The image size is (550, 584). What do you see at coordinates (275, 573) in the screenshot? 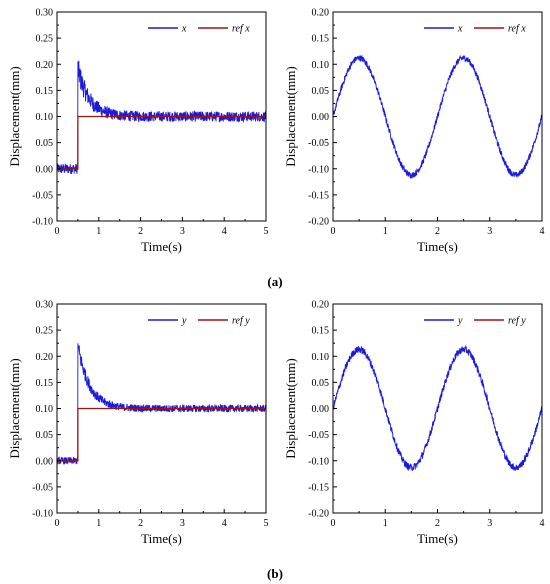
I see `panel-label-b: (b)` at bounding box center [275, 573].